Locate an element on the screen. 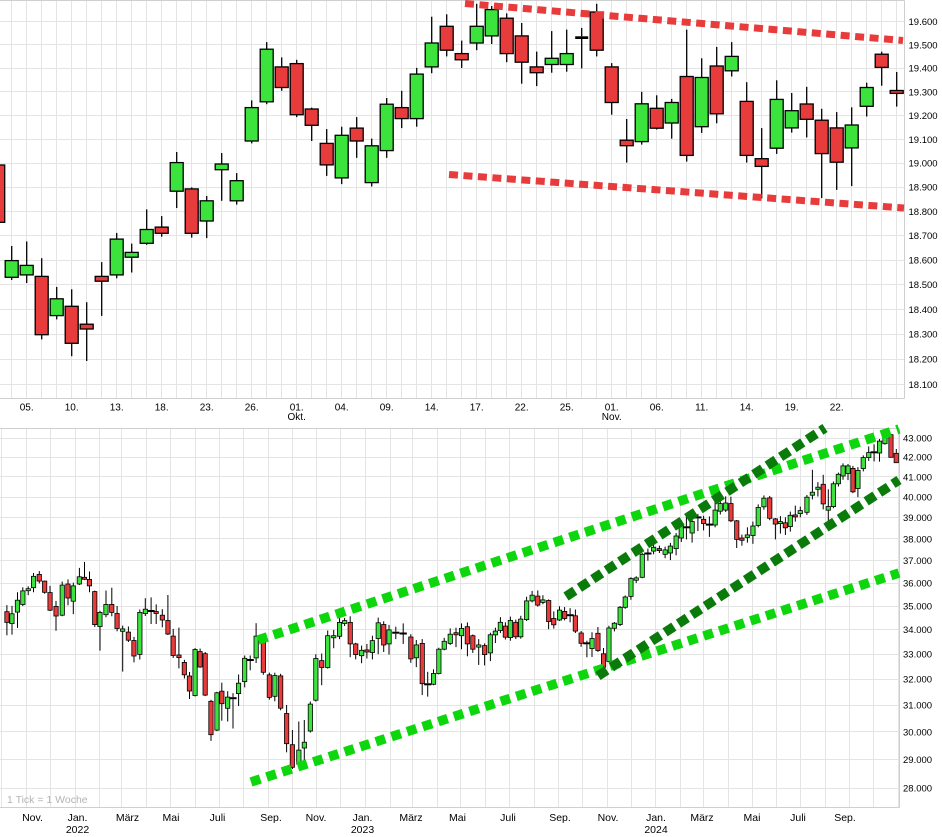 This screenshot has width=942, height=837. svg-text: 29.000 is located at coordinates (917, 760).